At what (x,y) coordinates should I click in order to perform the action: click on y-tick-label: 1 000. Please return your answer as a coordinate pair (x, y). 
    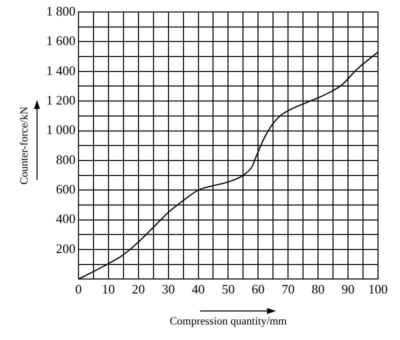
    Looking at the image, I should click on (61, 130).